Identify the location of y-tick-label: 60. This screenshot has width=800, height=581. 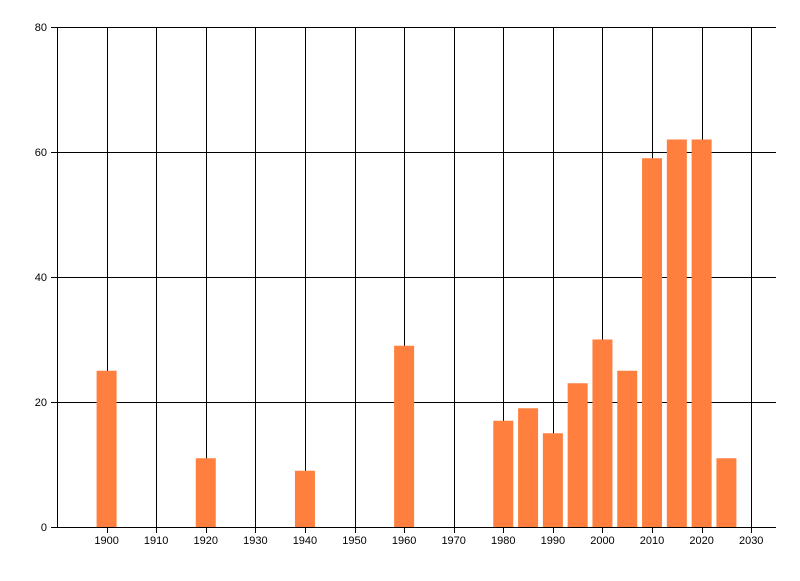
(41, 153).